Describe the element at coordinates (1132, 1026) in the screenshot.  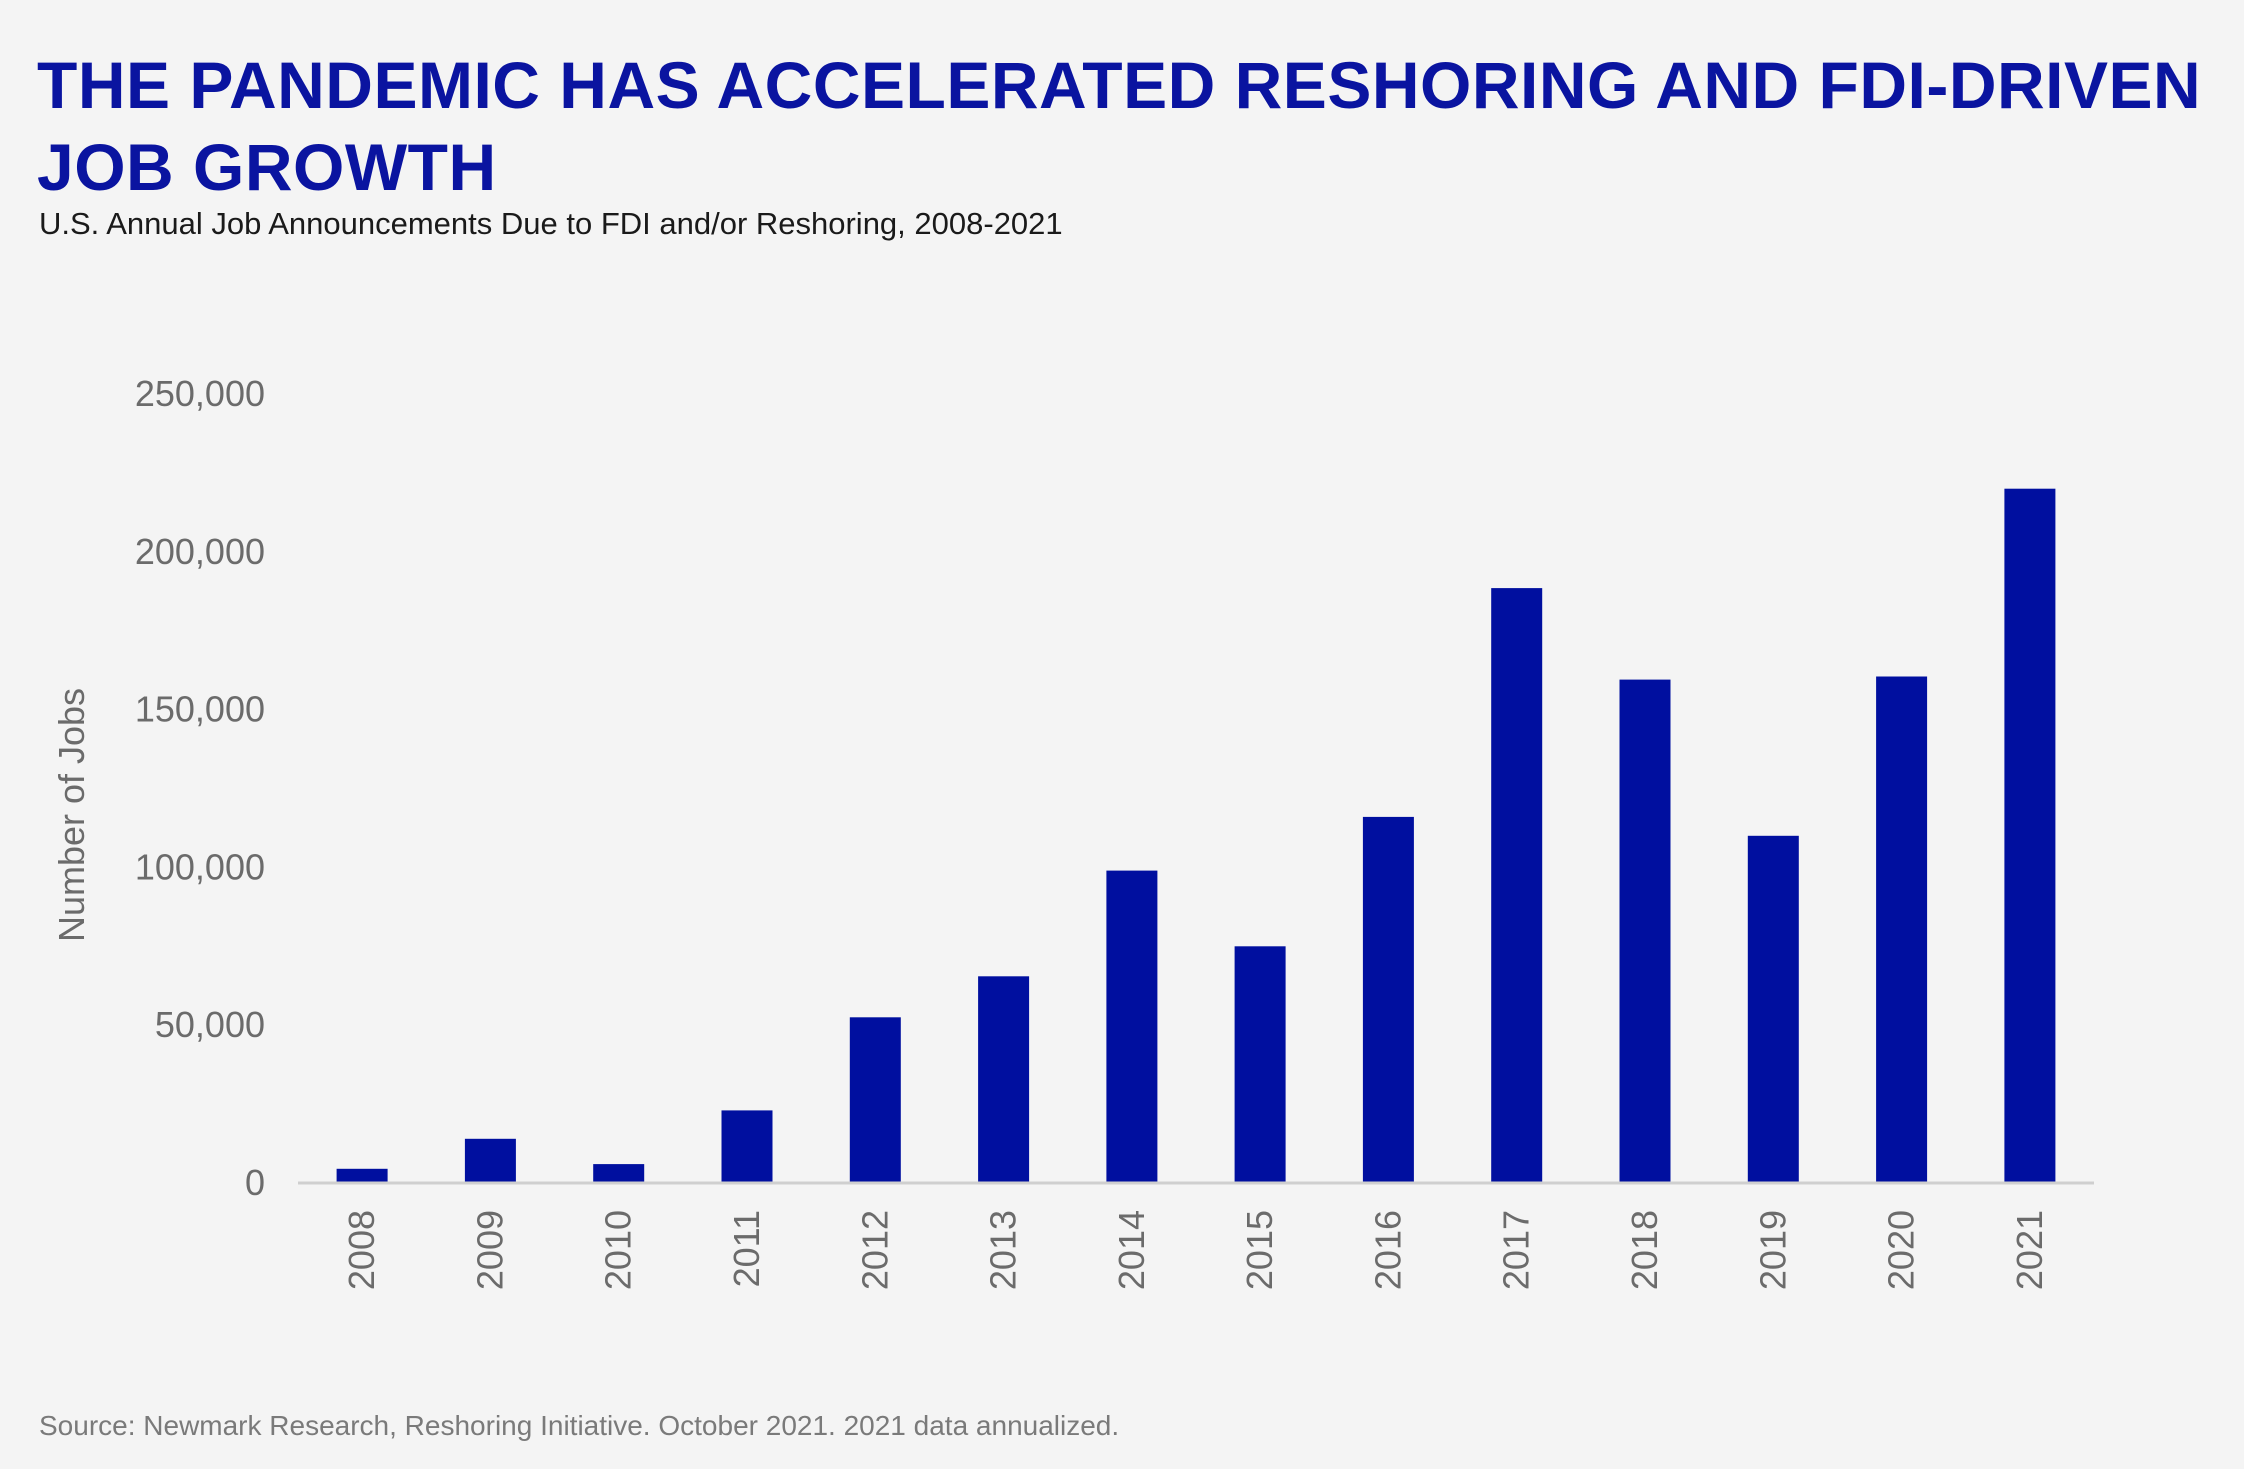
I see `bar-2014` at that location.